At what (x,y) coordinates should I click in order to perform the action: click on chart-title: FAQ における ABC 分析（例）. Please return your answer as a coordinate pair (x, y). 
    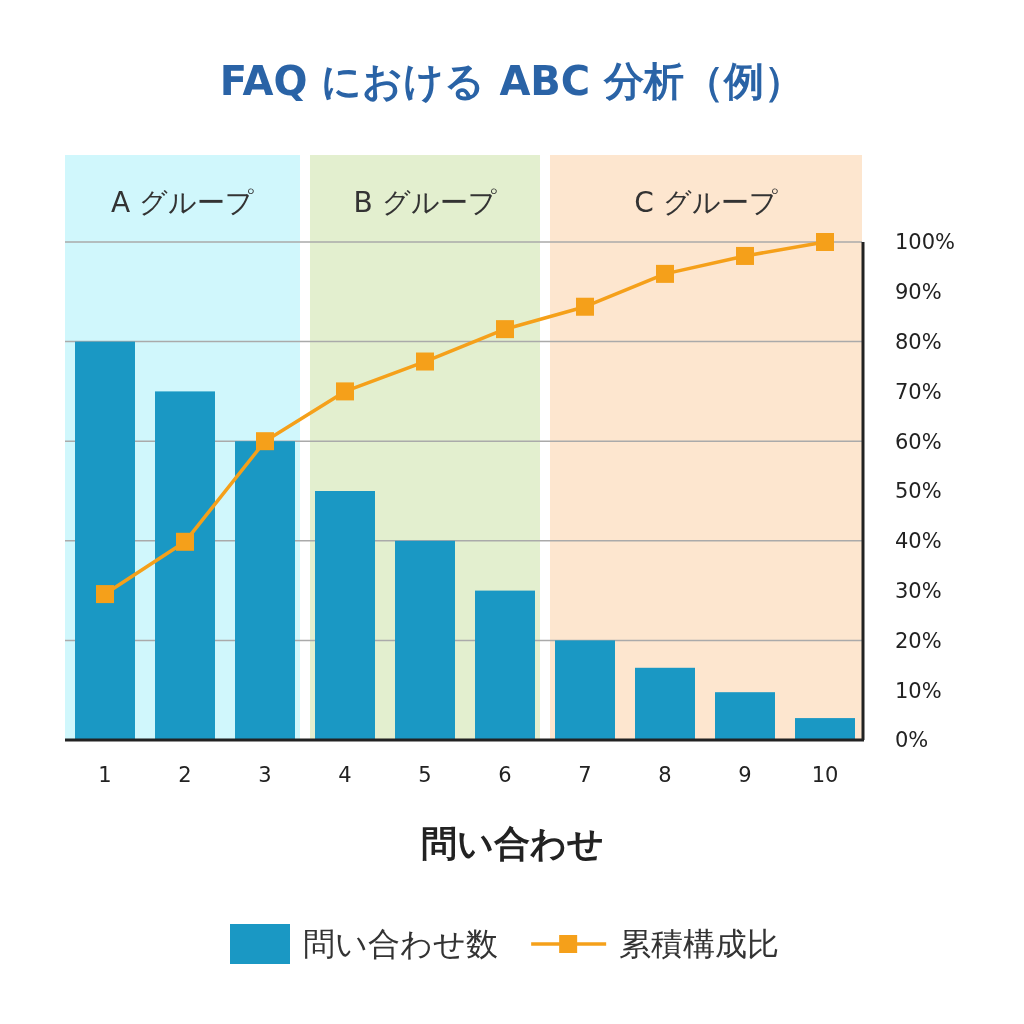
    Looking at the image, I should click on (512, 81).